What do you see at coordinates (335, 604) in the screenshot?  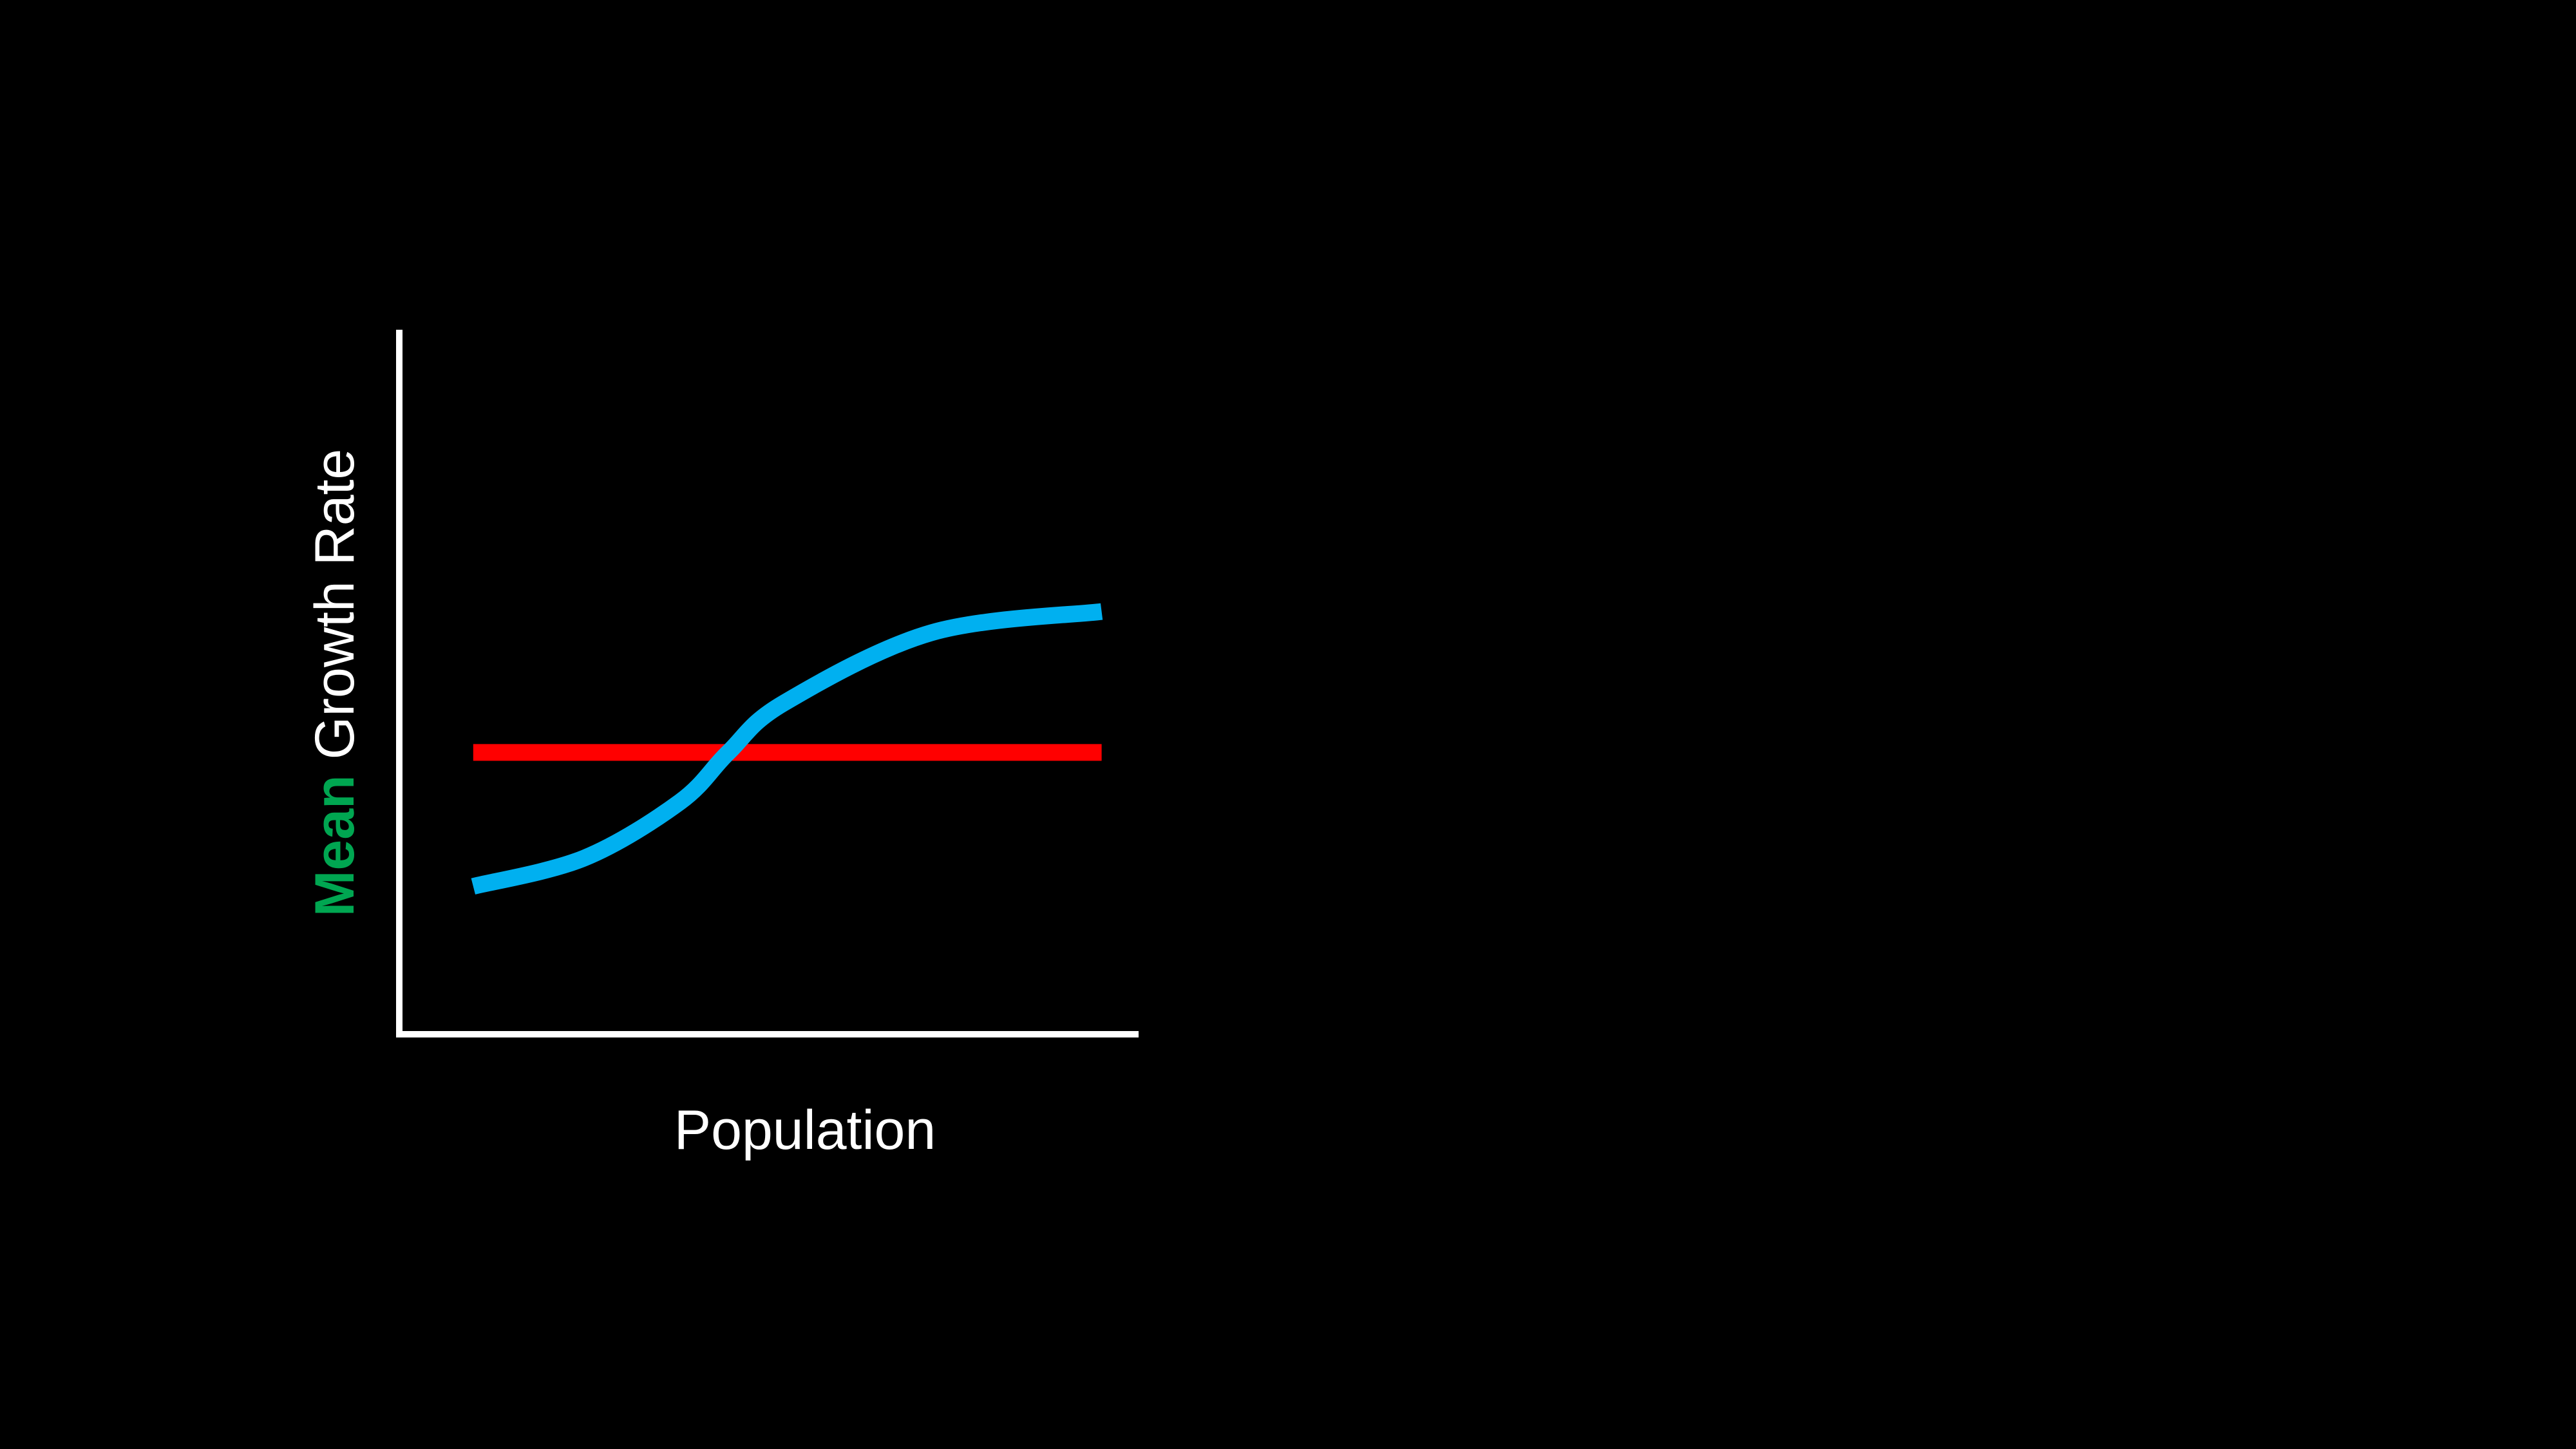 I see `y-axis-label-rest: Growth Rate` at bounding box center [335, 604].